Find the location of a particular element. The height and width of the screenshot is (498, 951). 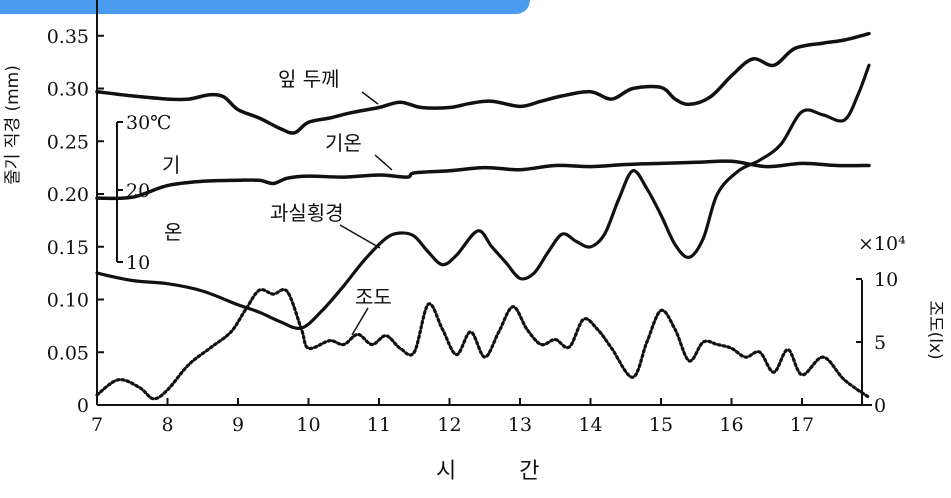

x-tick-label: 9 is located at coordinates (238, 425).